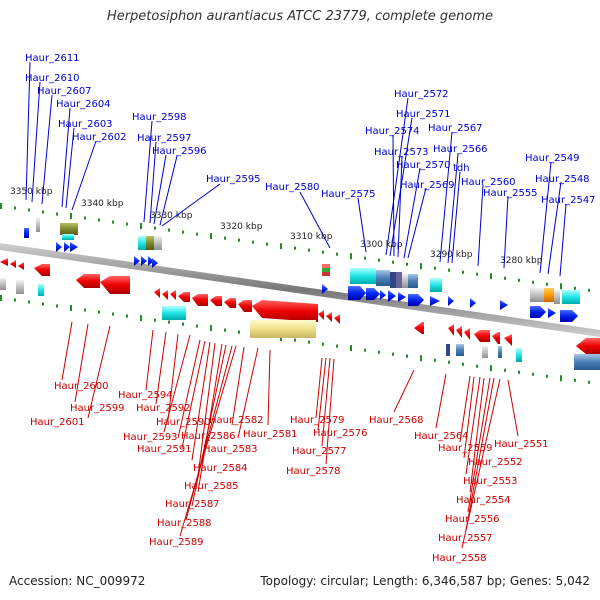  What do you see at coordinates (85, 124) in the screenshot?
I see `gene-label: Haur_2603` at bounding box center [85, 124].